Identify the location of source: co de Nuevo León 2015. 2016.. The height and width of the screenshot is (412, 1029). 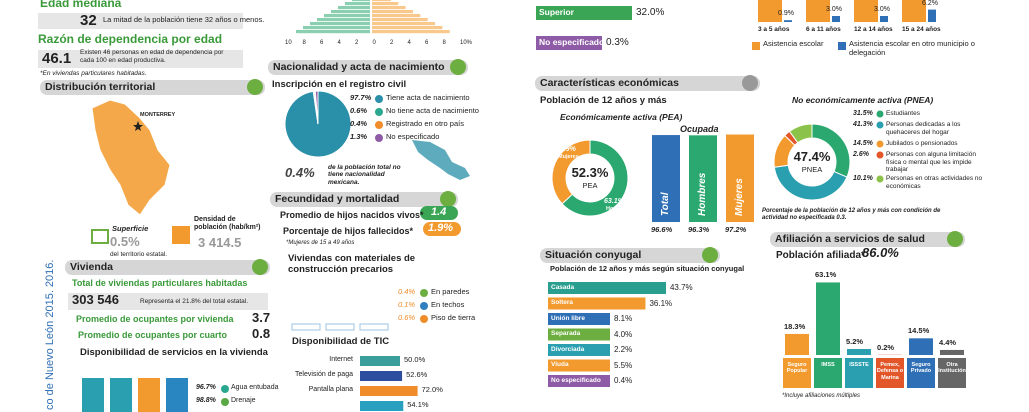
(50, 334).